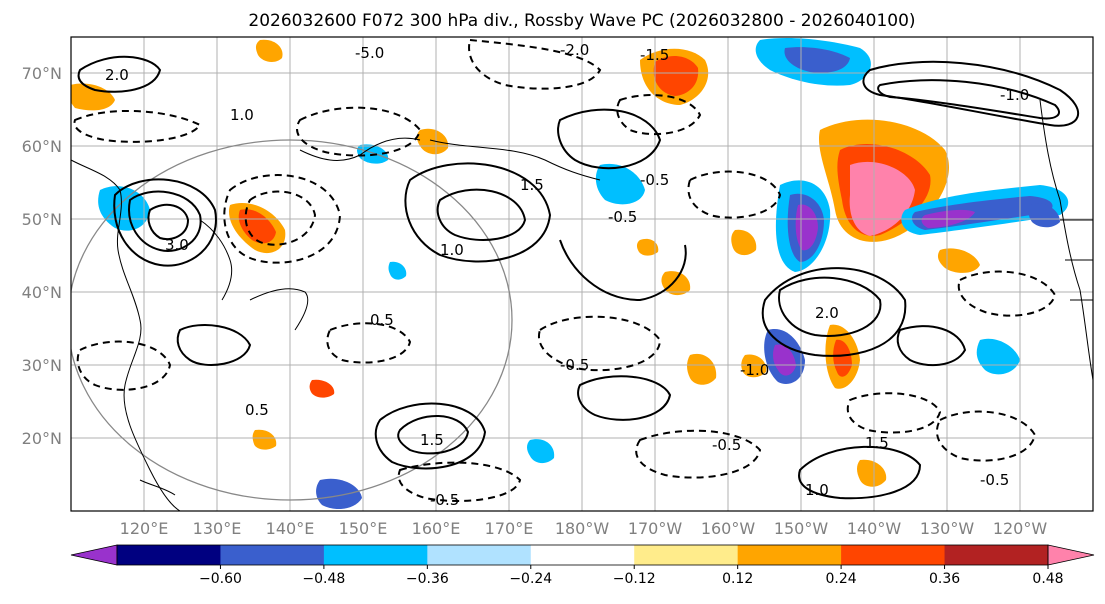  I want to click on colorbar-tick-label: 0.24, so click(841, 579).